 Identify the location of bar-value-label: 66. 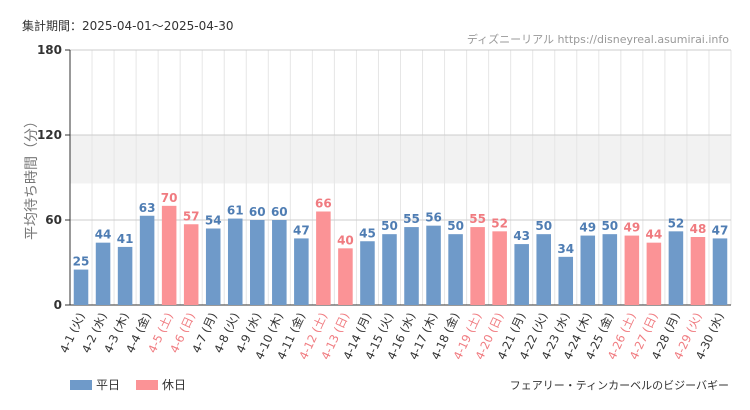
(323, 204).